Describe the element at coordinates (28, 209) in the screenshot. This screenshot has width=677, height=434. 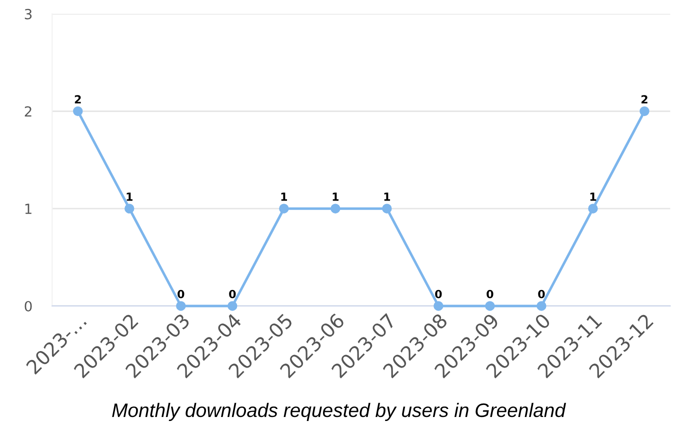
I see `y-tick-label: 1` at that location.